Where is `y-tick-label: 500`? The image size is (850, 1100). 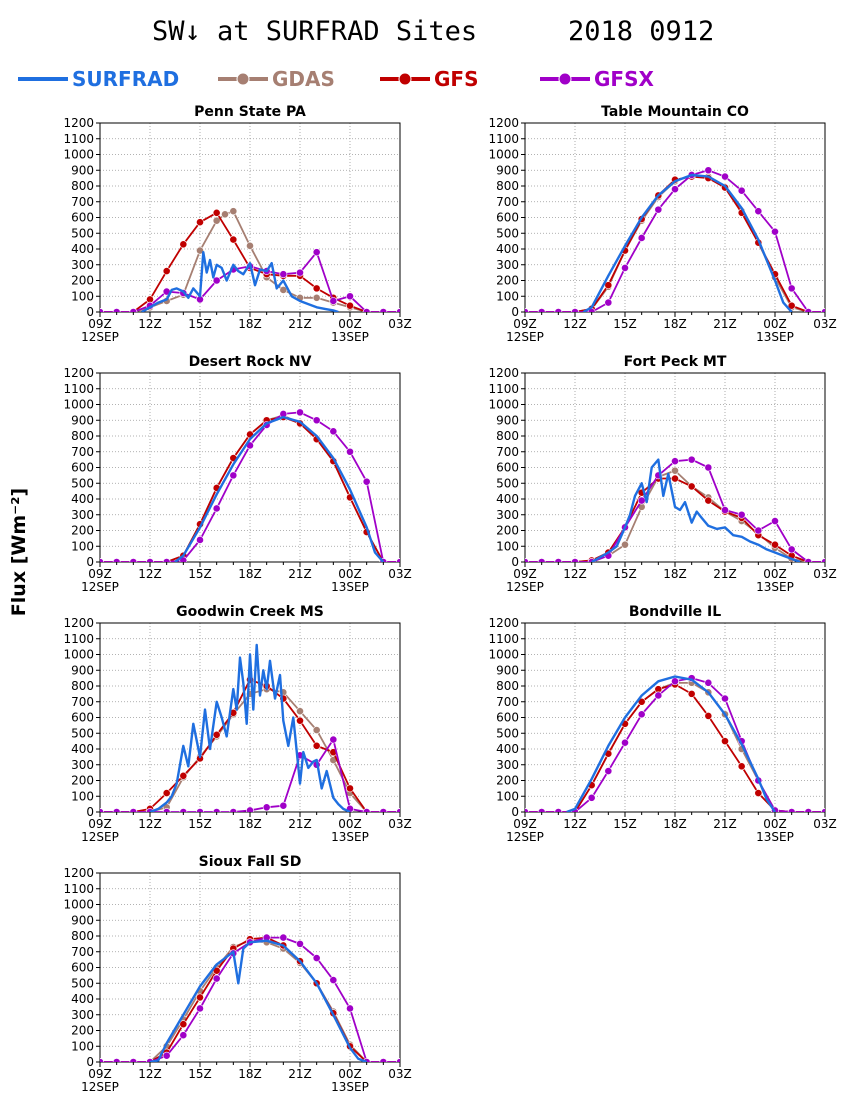 y-tick-label: 500 is located at coordinates (82, 983).